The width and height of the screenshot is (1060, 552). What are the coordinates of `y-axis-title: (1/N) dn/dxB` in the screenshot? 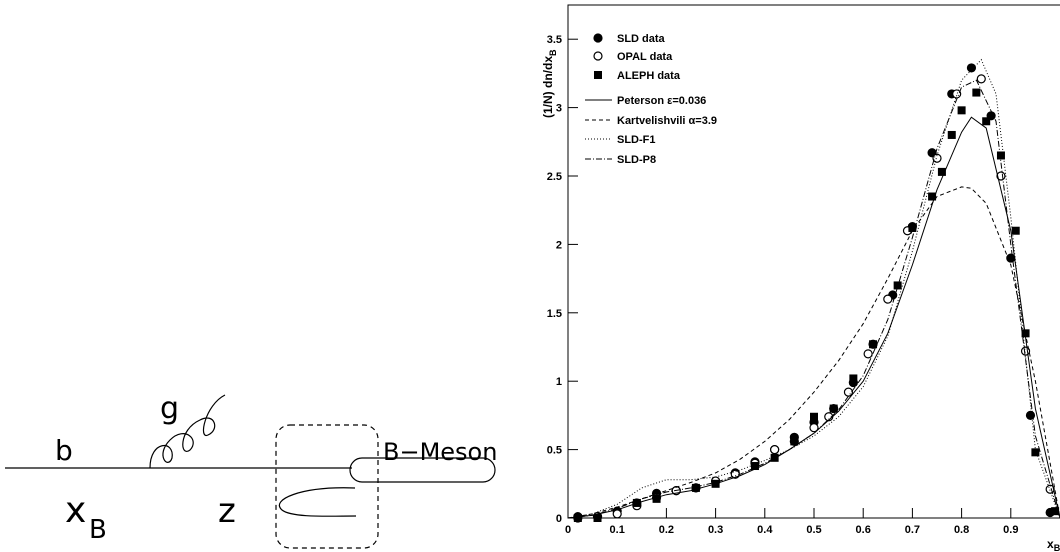 It's located at (549, 83).